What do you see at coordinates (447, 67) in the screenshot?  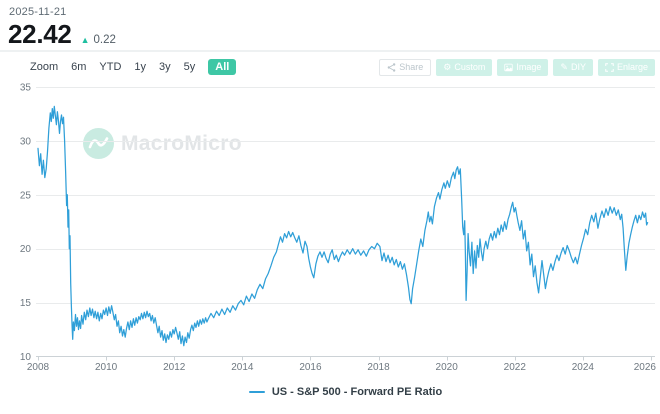 I see `gear-icon: ⚙` at bounding box center [447, 67].